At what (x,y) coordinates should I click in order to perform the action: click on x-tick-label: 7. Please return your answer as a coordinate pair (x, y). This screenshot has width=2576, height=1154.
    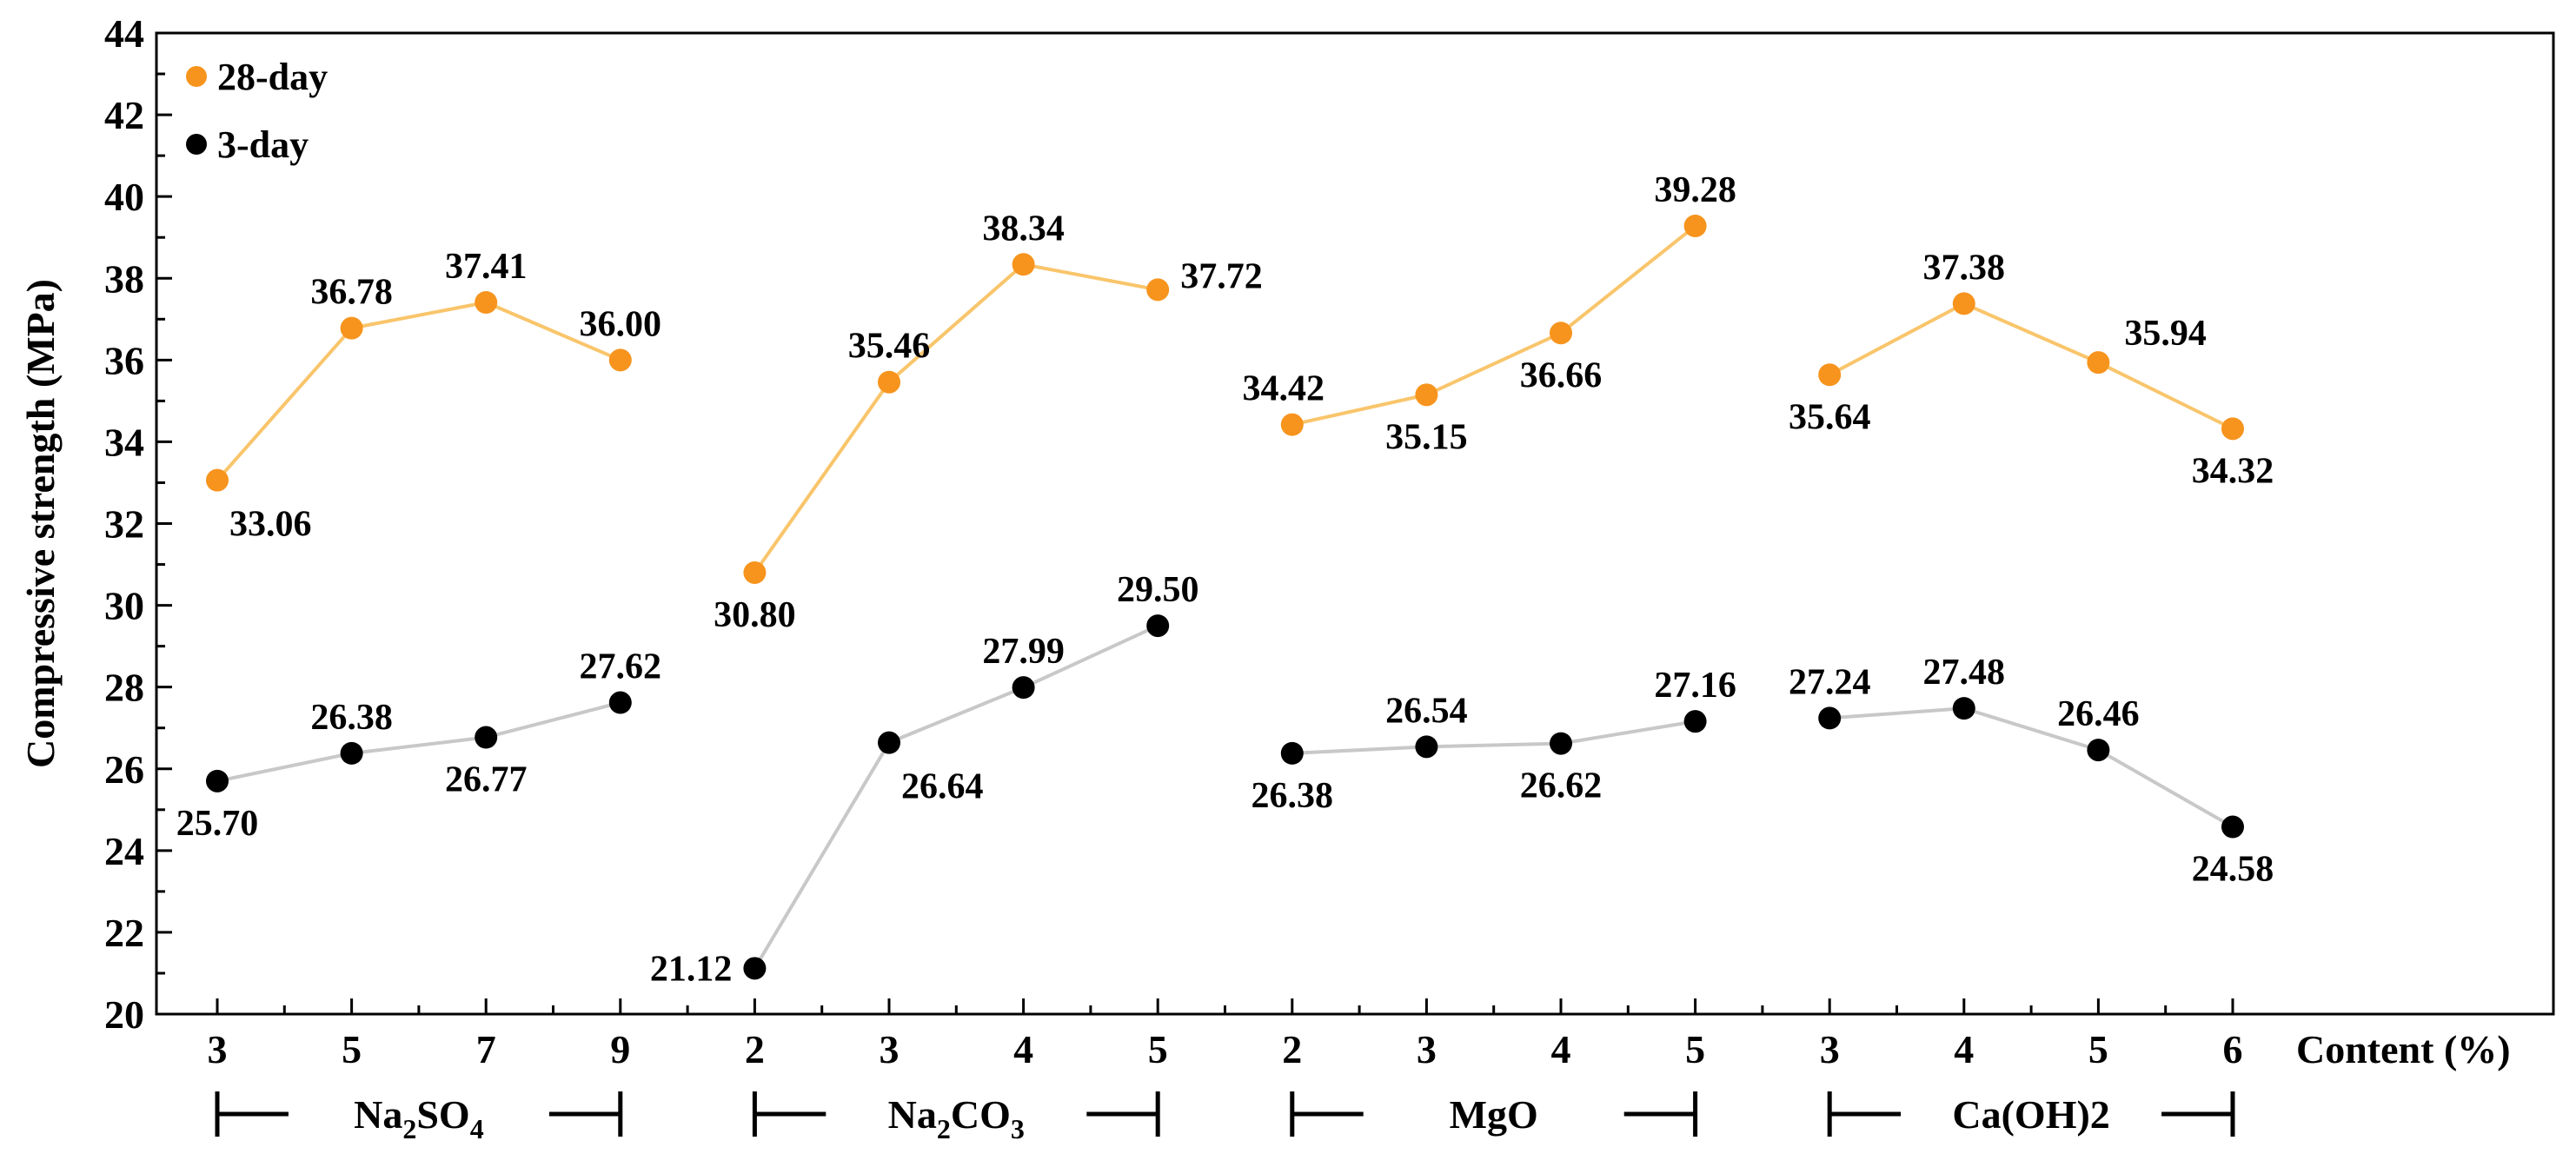
    Looking at the image, I should click on (486, 1049).